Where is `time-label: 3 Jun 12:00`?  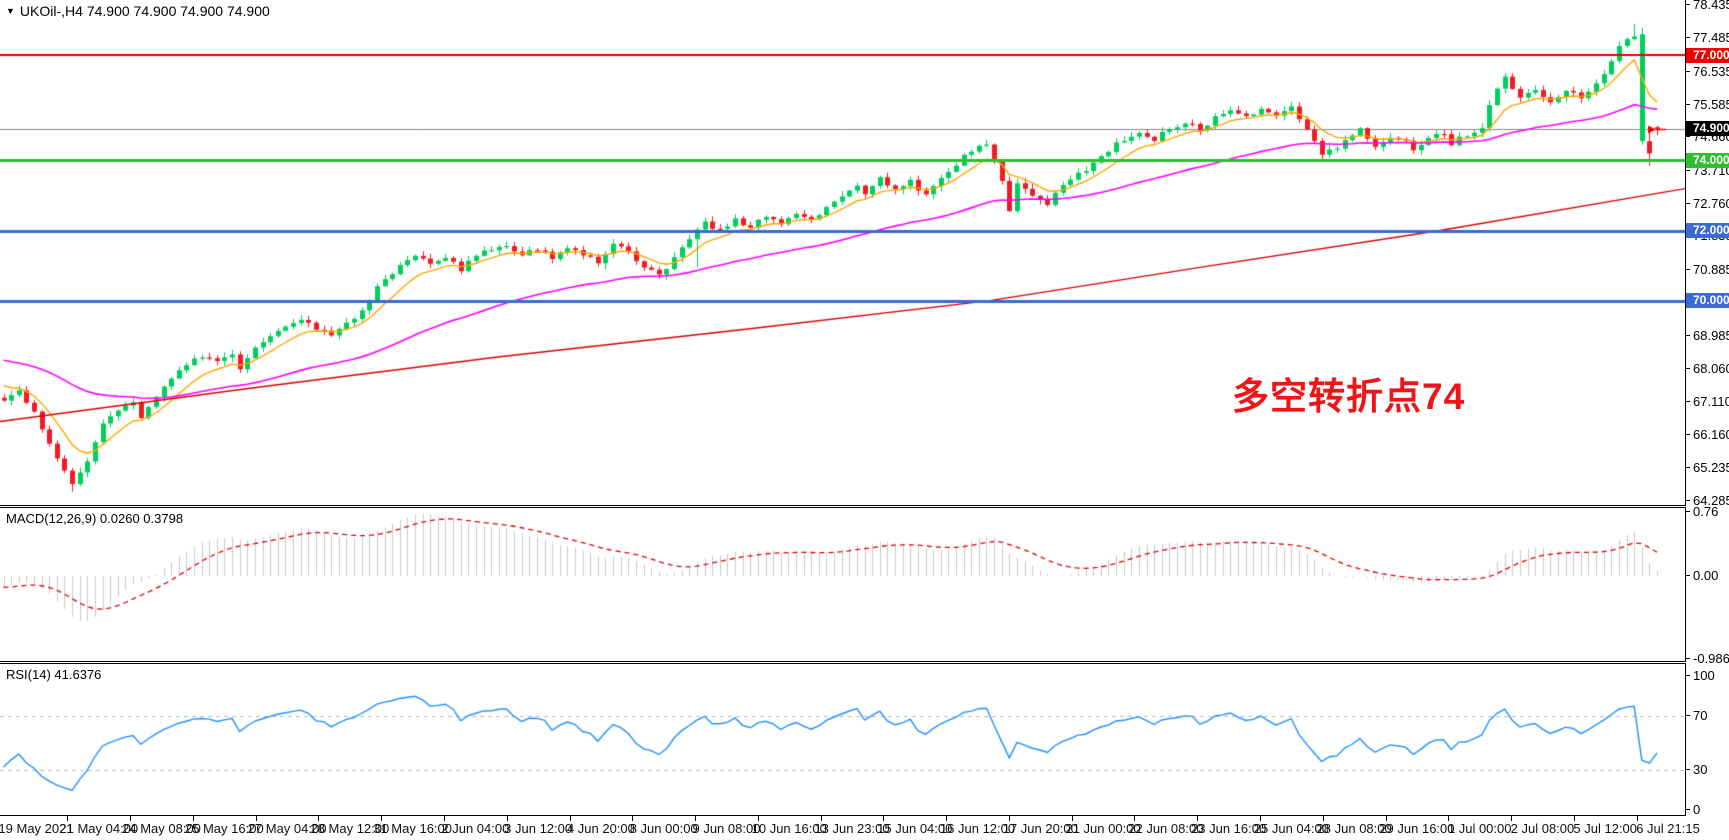 time-label: 3 Jun 12:00 is located at coordinates (538, 828).